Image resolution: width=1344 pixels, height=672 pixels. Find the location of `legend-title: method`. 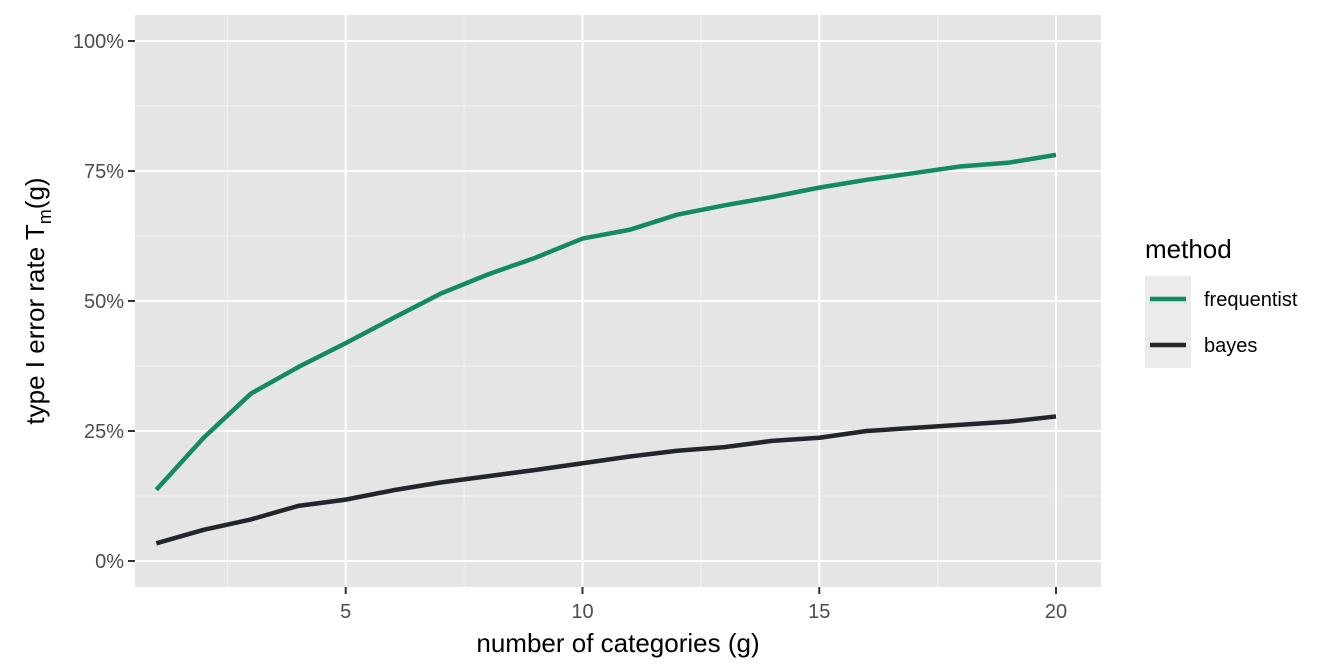

legend-title: method is located at coordinates (1188, 249).